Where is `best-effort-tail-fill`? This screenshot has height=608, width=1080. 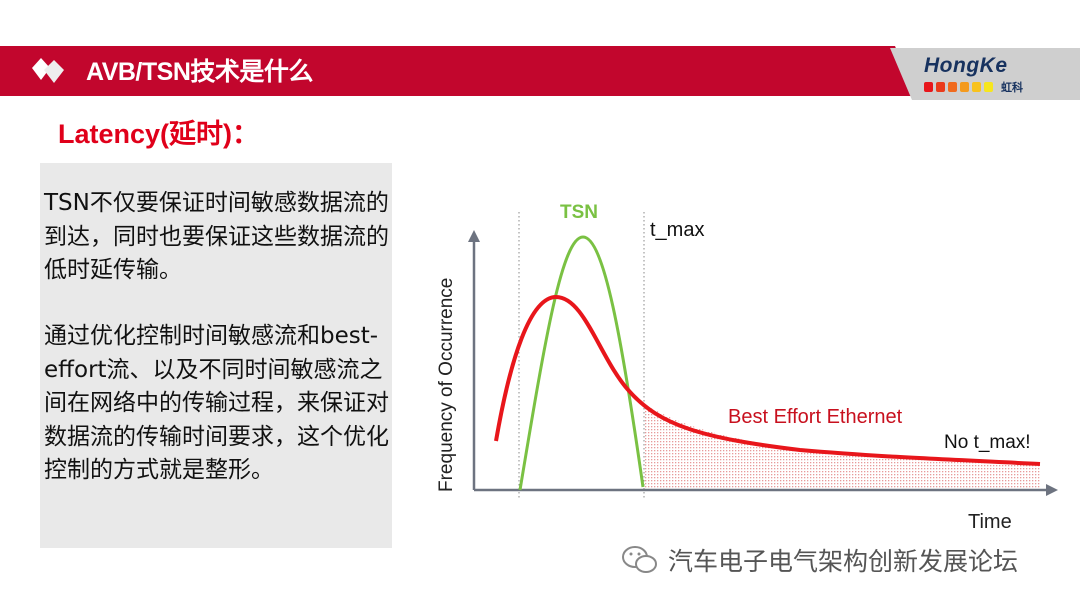 best-effort-tail-fill is located at coordinates (842, 447).